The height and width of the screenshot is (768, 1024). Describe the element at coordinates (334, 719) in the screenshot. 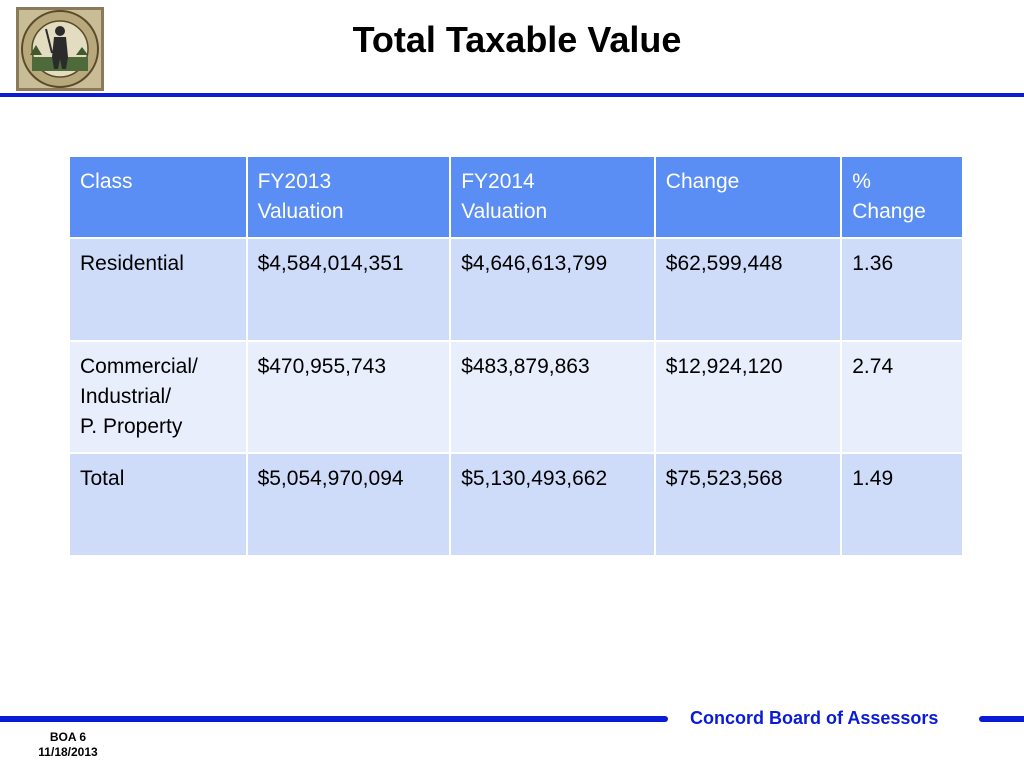

I see `footer-divider-left` at that location.